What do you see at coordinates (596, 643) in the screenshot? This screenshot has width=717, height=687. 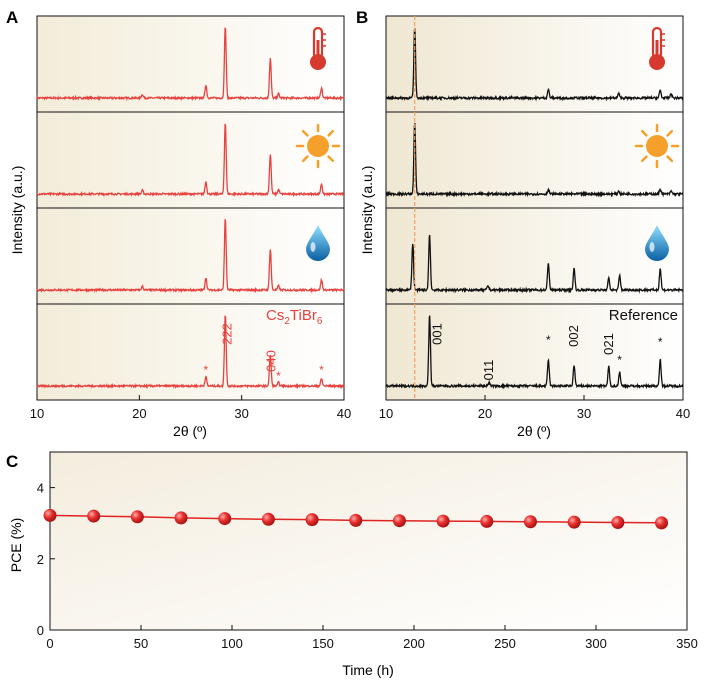 I see `x-tick-label: 300` at bounding box center [596, 643].